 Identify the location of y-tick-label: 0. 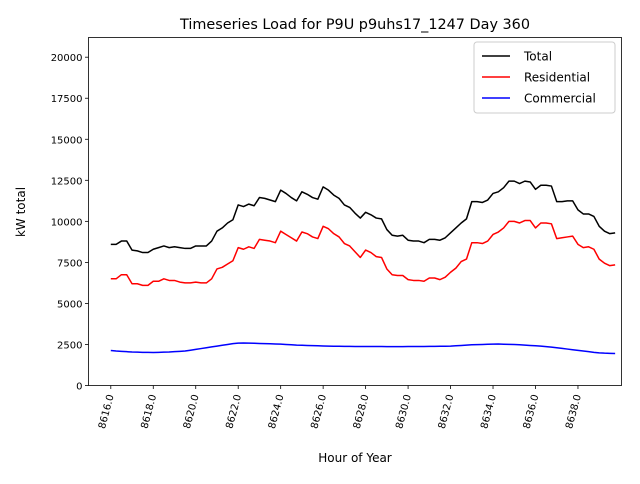
(79, 387).